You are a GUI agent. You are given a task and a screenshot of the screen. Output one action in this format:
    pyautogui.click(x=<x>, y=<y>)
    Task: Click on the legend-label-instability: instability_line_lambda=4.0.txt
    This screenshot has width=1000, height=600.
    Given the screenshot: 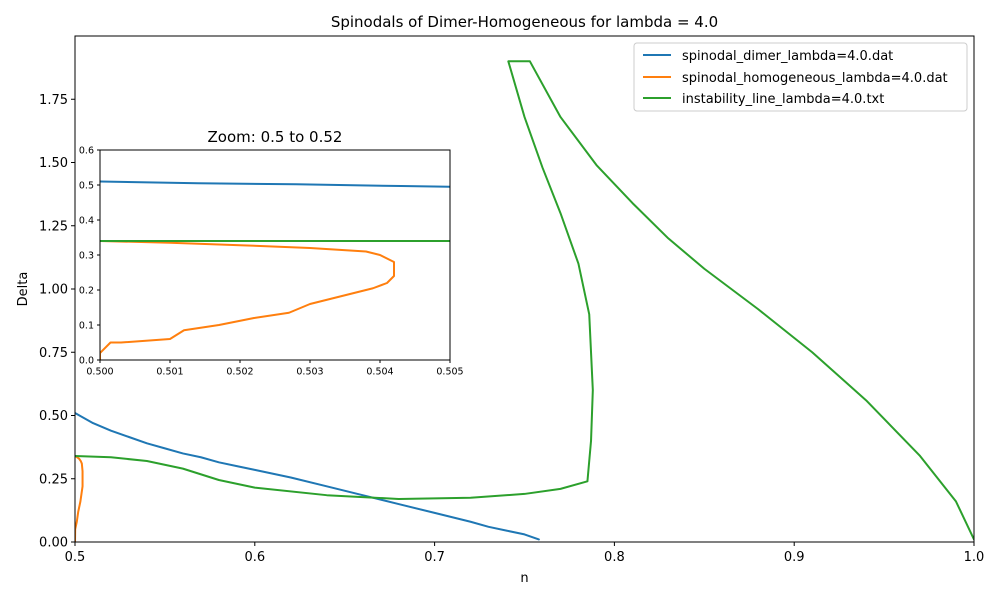 What is the action you would take?
    pyautogui.click(x=783, y=99)
    